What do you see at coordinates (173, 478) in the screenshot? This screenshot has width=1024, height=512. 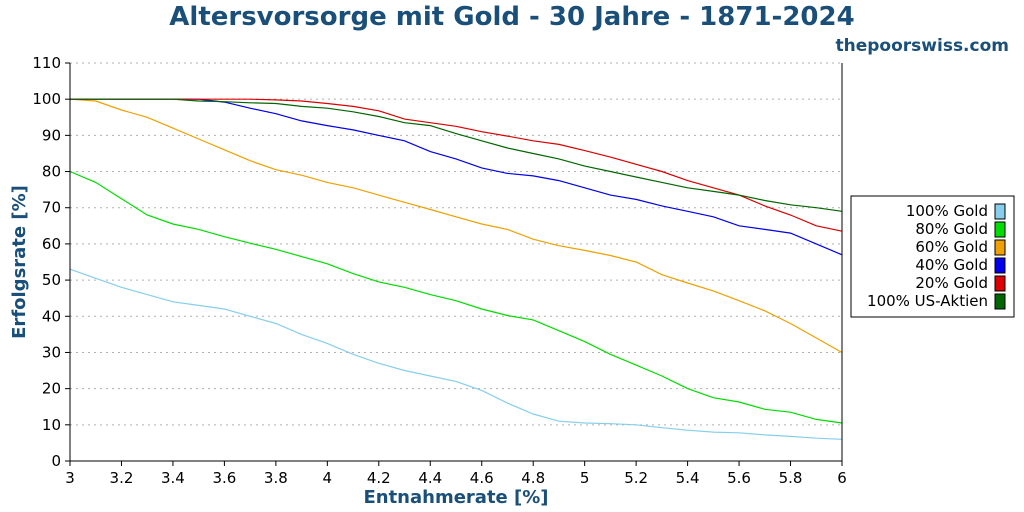 I see `x-tick-label: 3.4` at bounding box center [173, 478].